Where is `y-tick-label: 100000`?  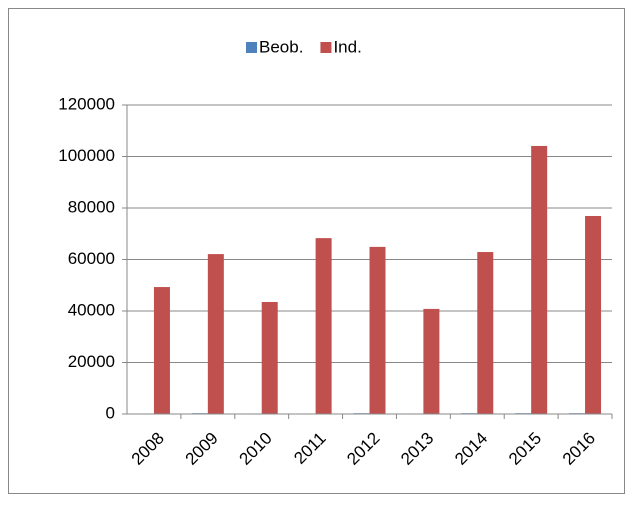
y-tick-label: 100000 is located at coordinates (86, 155).